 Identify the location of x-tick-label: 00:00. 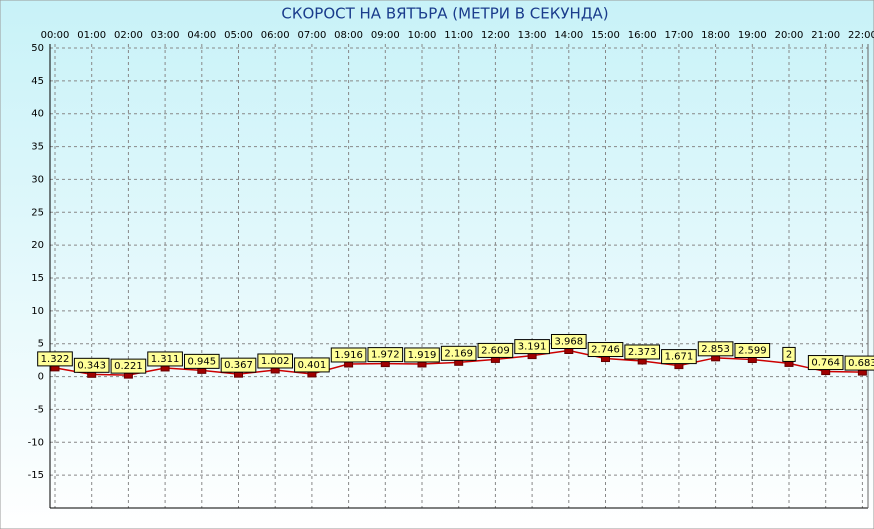
(55, 35).